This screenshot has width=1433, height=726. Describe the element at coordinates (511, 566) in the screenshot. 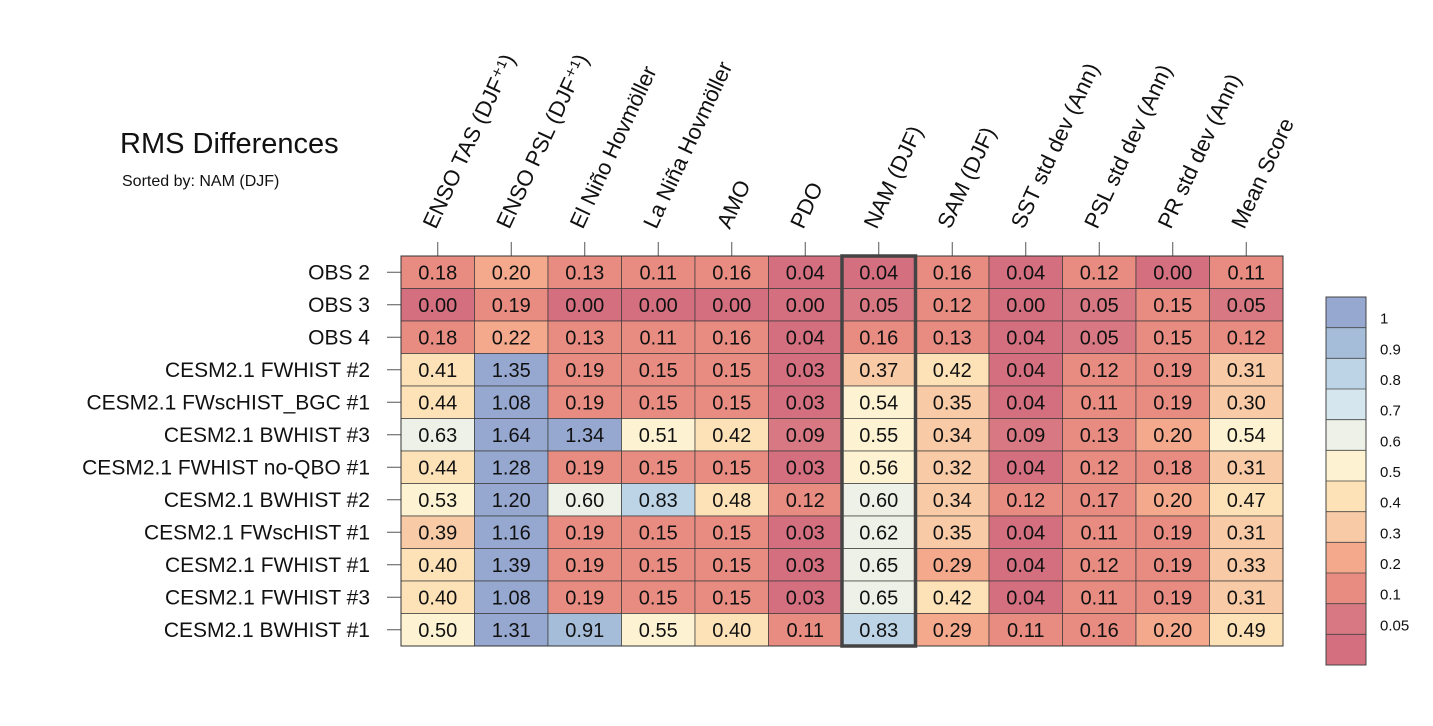

I see `cell-value-label: 1.39` at that location.